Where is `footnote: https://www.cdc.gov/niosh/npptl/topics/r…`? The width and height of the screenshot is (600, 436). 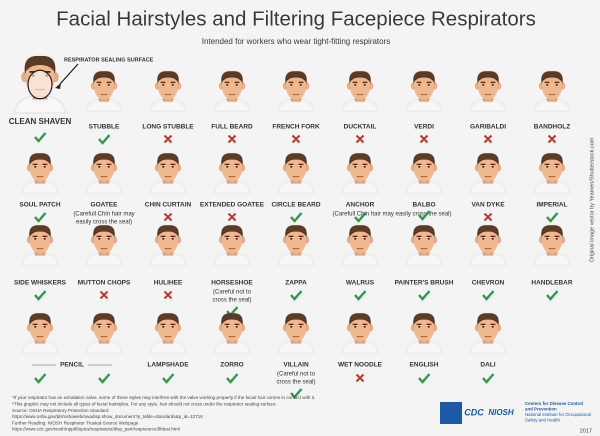 footnote: https://www.cdc.gov/niosh/npptl/topics/r… is located at coordinates (96, 429).